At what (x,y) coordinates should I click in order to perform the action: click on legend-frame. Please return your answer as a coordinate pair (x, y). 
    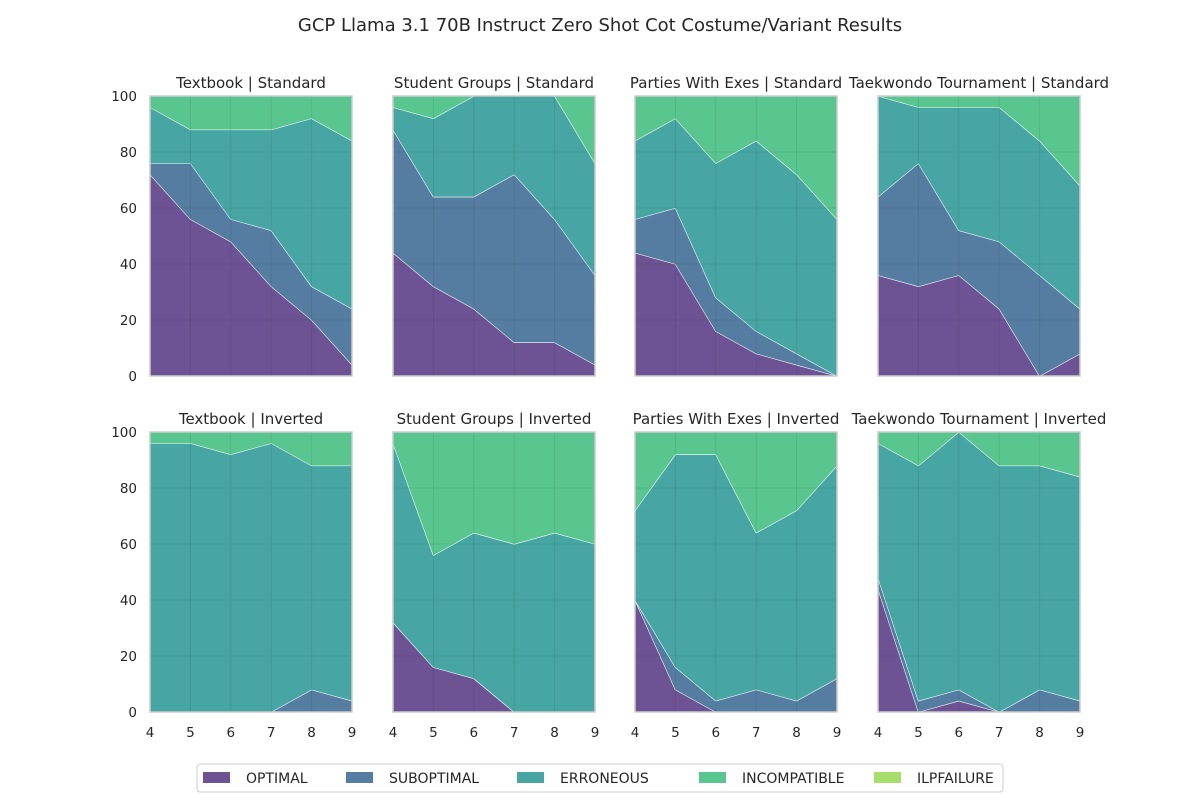
    Looking at the image, I should click on (600, 778).